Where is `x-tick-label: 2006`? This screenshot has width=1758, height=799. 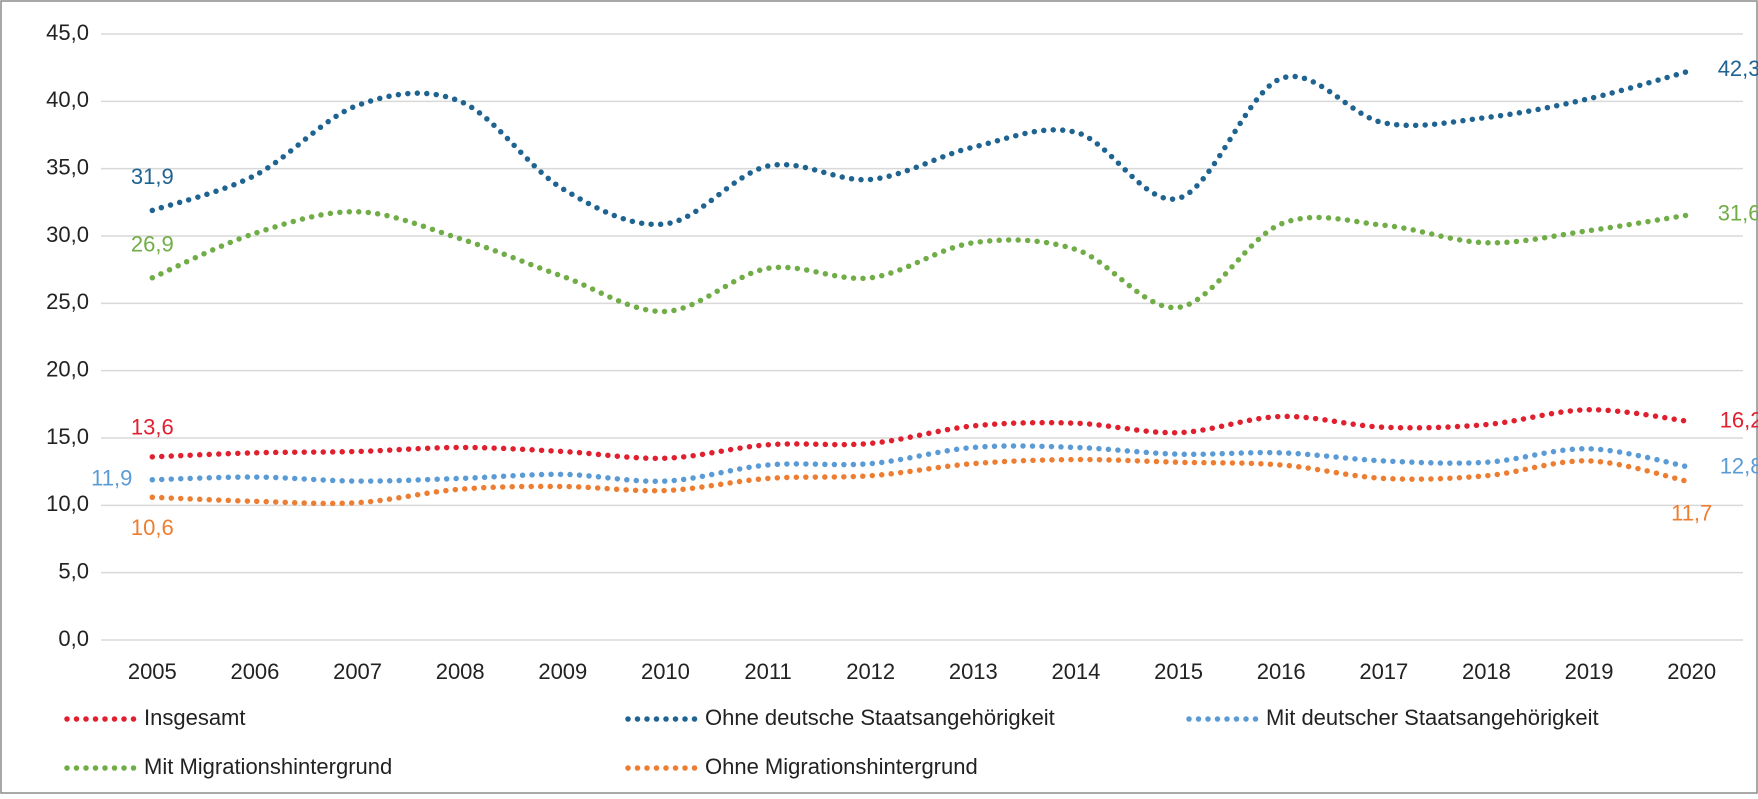
x-tick-label: 2006 is located at coordinates (254, 671).